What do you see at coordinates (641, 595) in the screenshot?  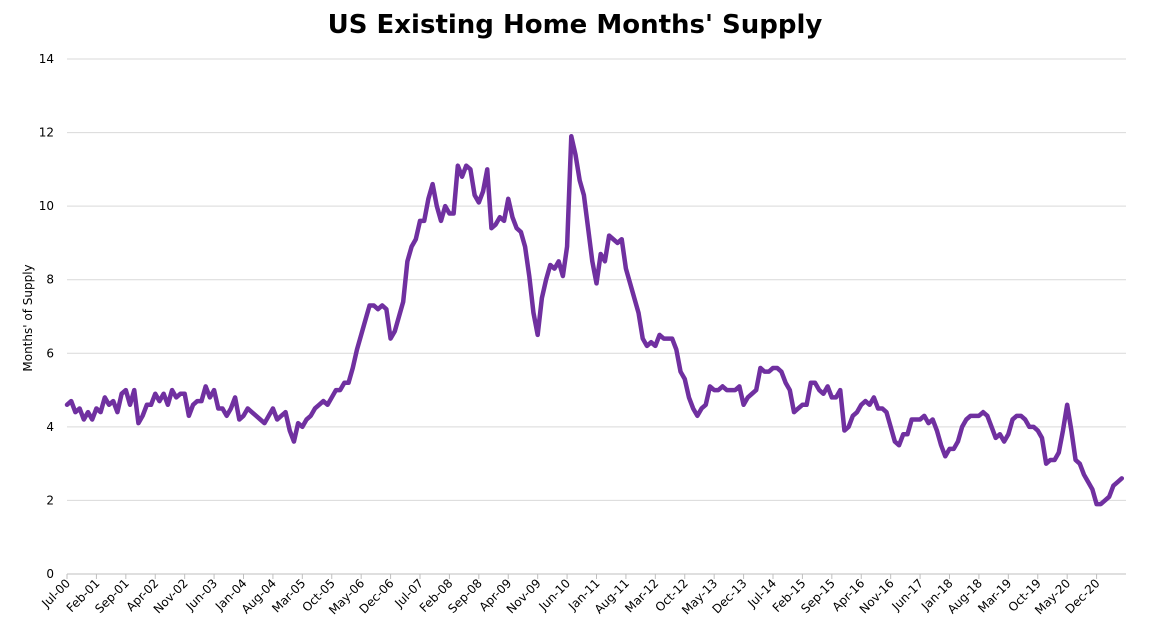 I see `x-tick-label: Mar-12` at bounding box center [641, 595].